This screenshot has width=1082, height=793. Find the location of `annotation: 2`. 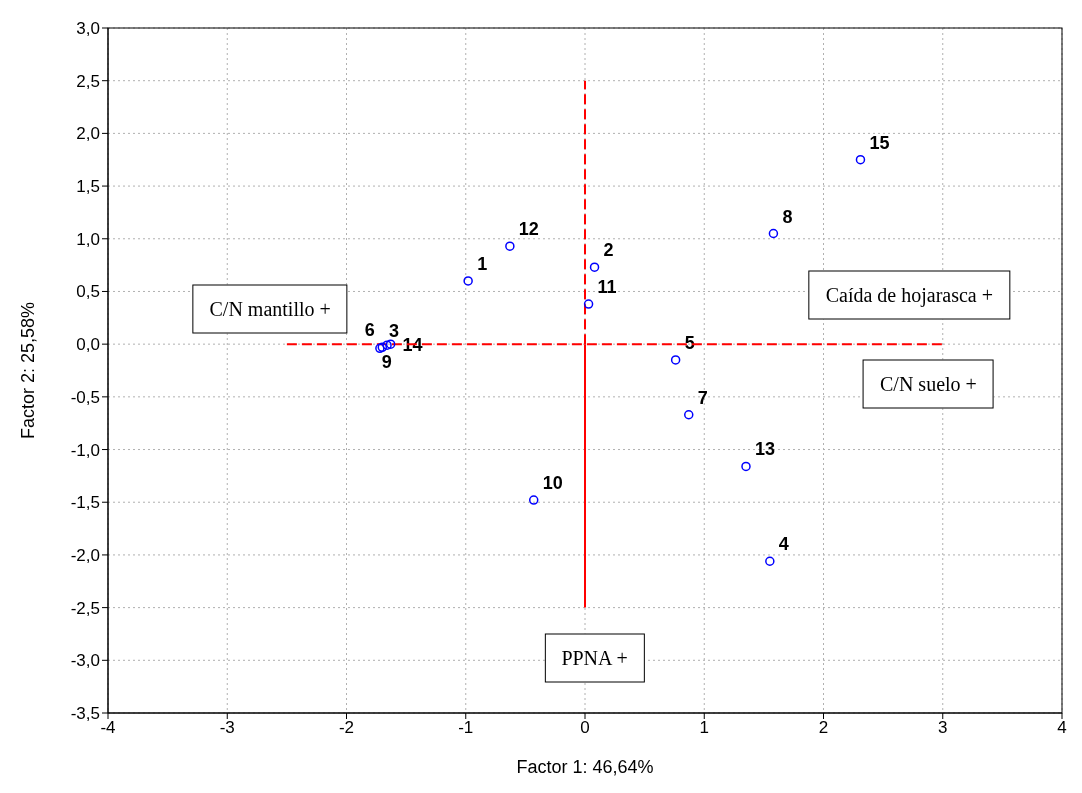

annotation: 2 is located at coordinates (608, 250).